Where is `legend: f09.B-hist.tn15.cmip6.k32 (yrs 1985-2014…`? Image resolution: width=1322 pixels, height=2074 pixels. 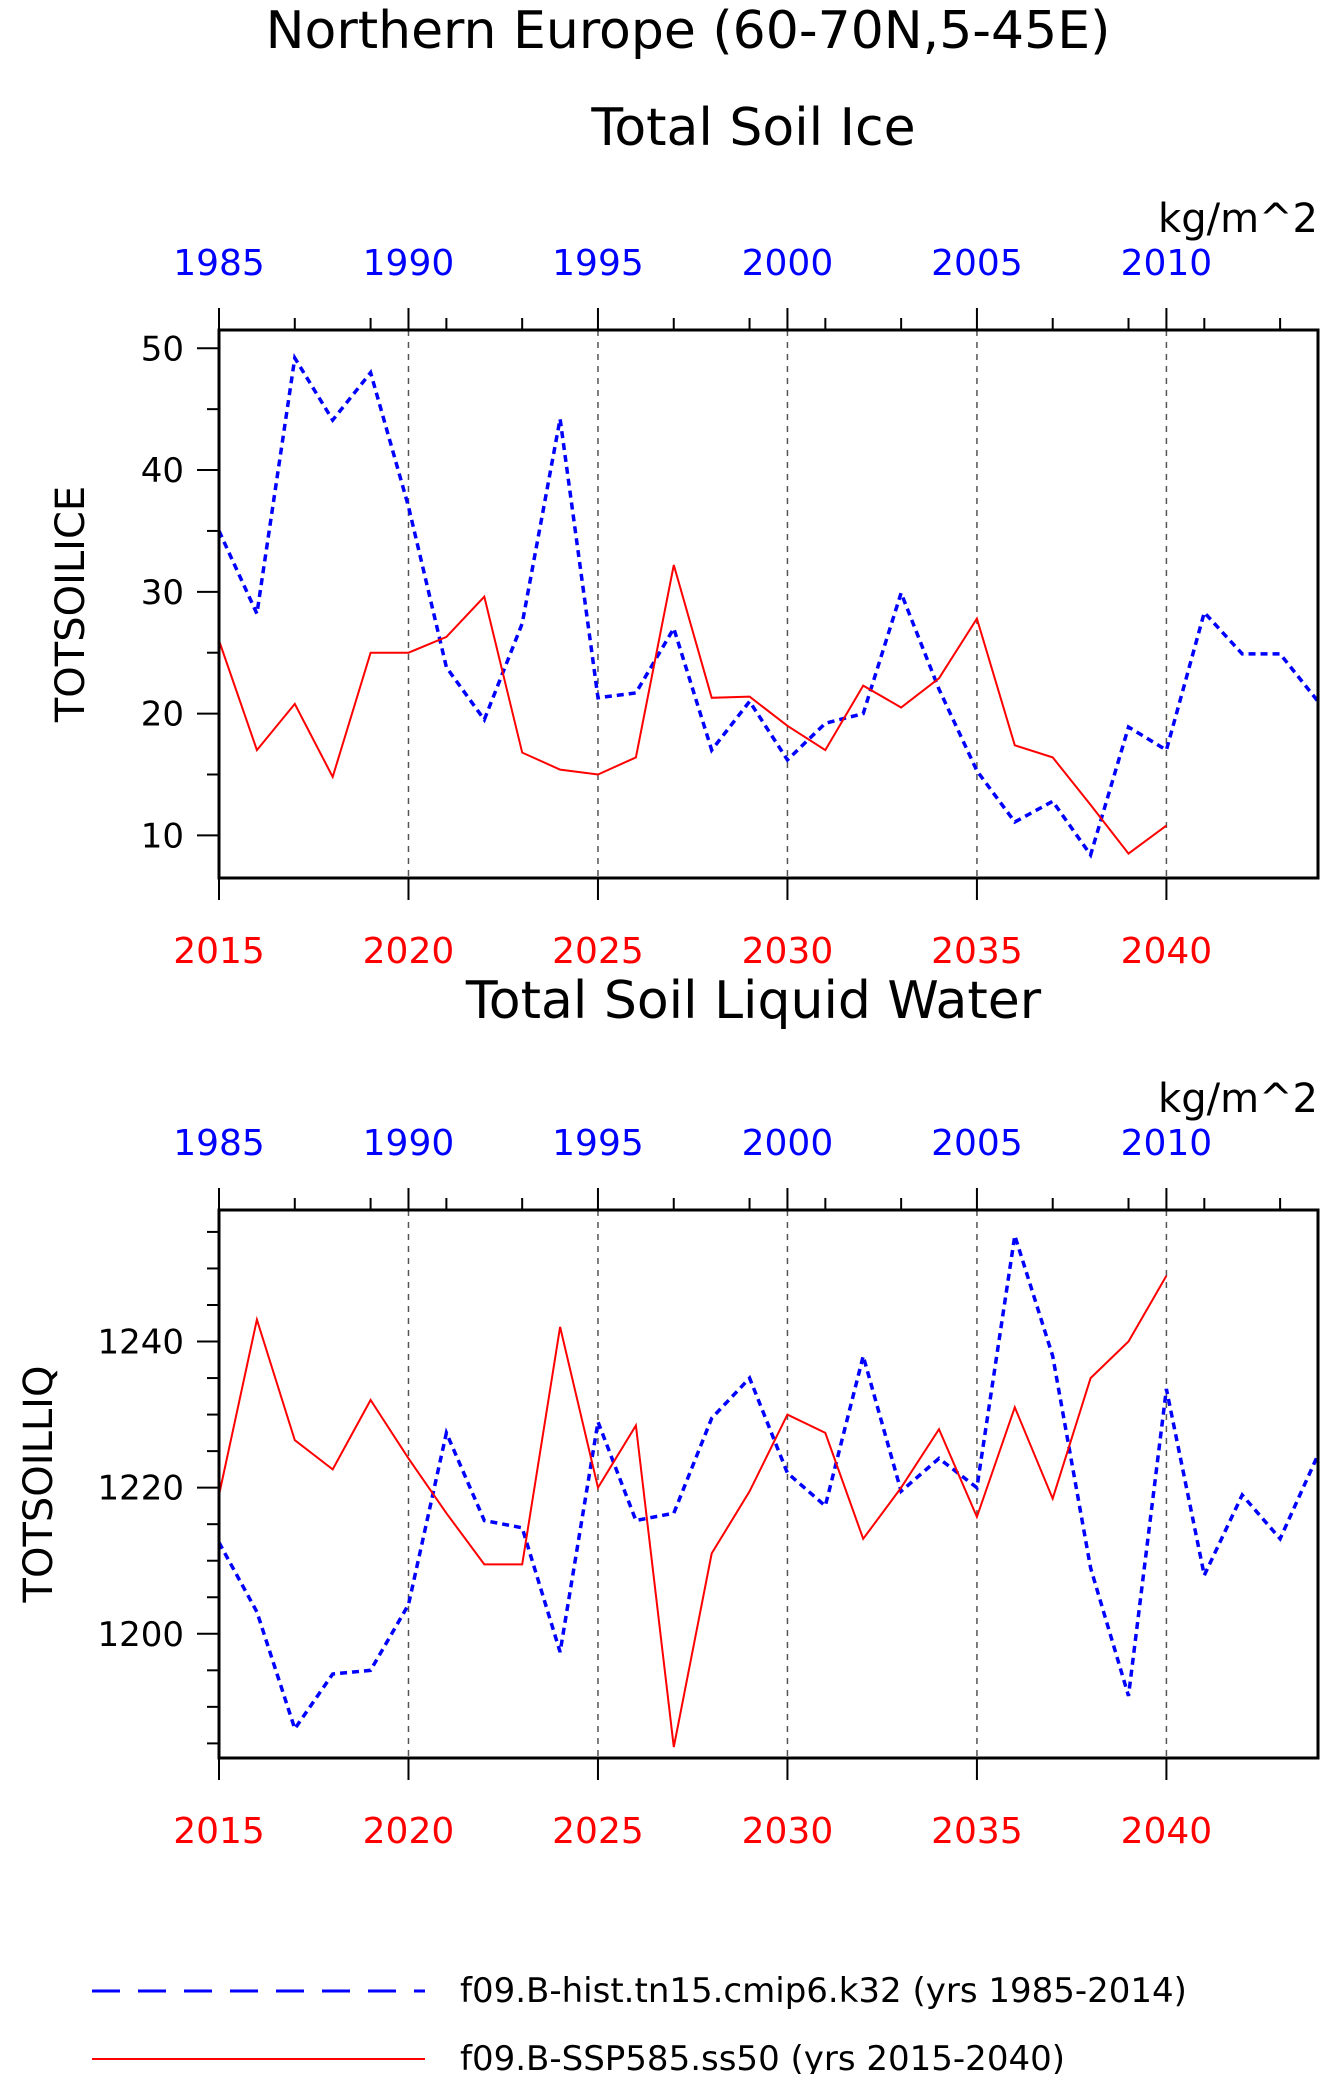 legend: f09.B-hist.tn15.cmip6.k32 (yrs 1985-2014… is located at coordinates (639, 2022).